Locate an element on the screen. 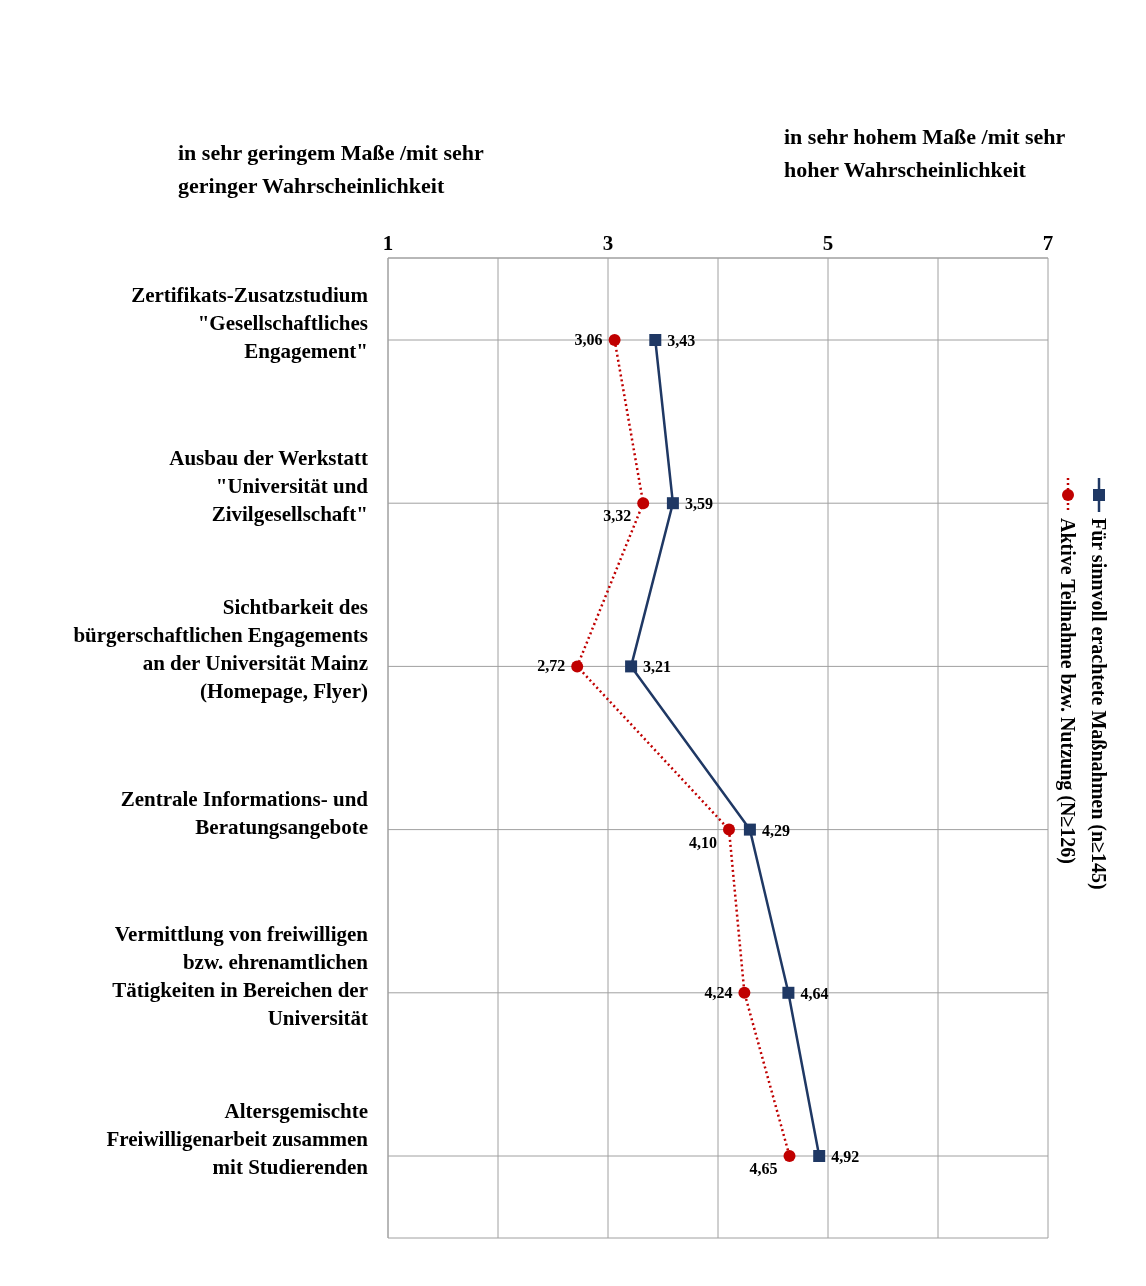  legend-label: Aktive Teilnahme bzw. Nutzung (N≥126) is located at coordinates (1067, 691).